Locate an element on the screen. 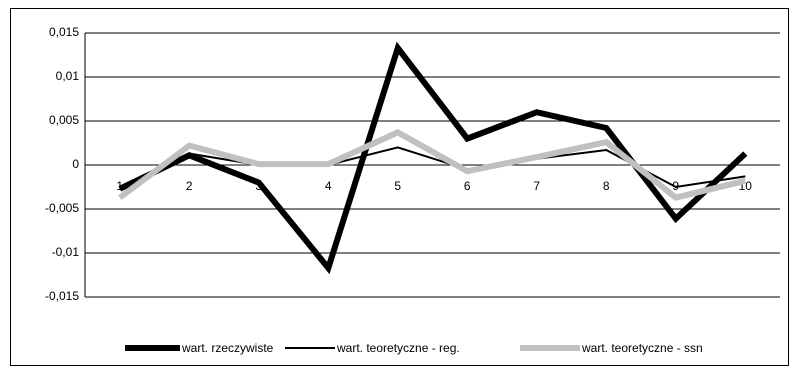 The height and width of the screenshot is (367, 790). y-tick-label: 0,01 is located at coordinates (68, 76).